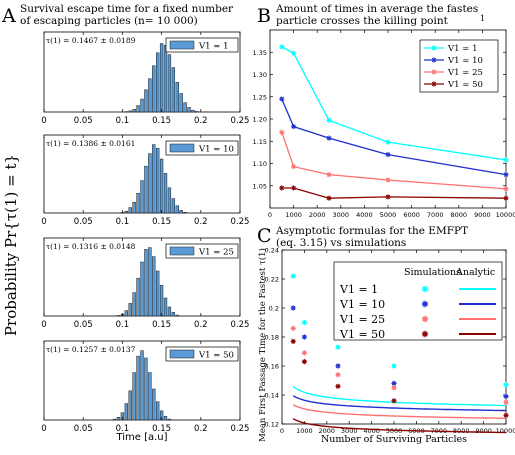  Describe the element at coordinates (260, 164) in the screenshot. I see `y-tick-label: 1.10` at that location.